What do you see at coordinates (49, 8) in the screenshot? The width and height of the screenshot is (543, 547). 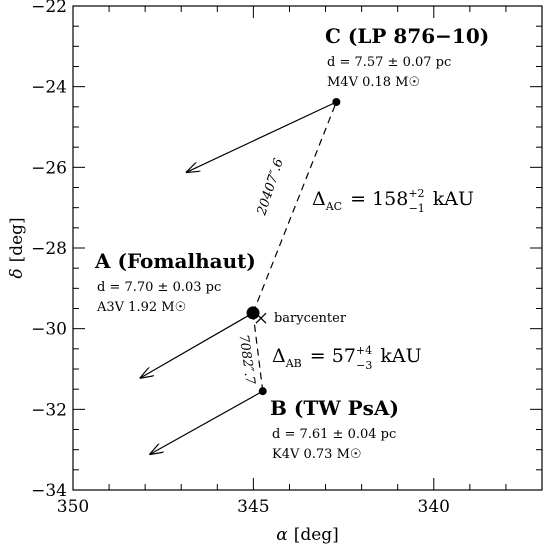 I see `y-tick-label: −22` at bounding box center [49, 8].